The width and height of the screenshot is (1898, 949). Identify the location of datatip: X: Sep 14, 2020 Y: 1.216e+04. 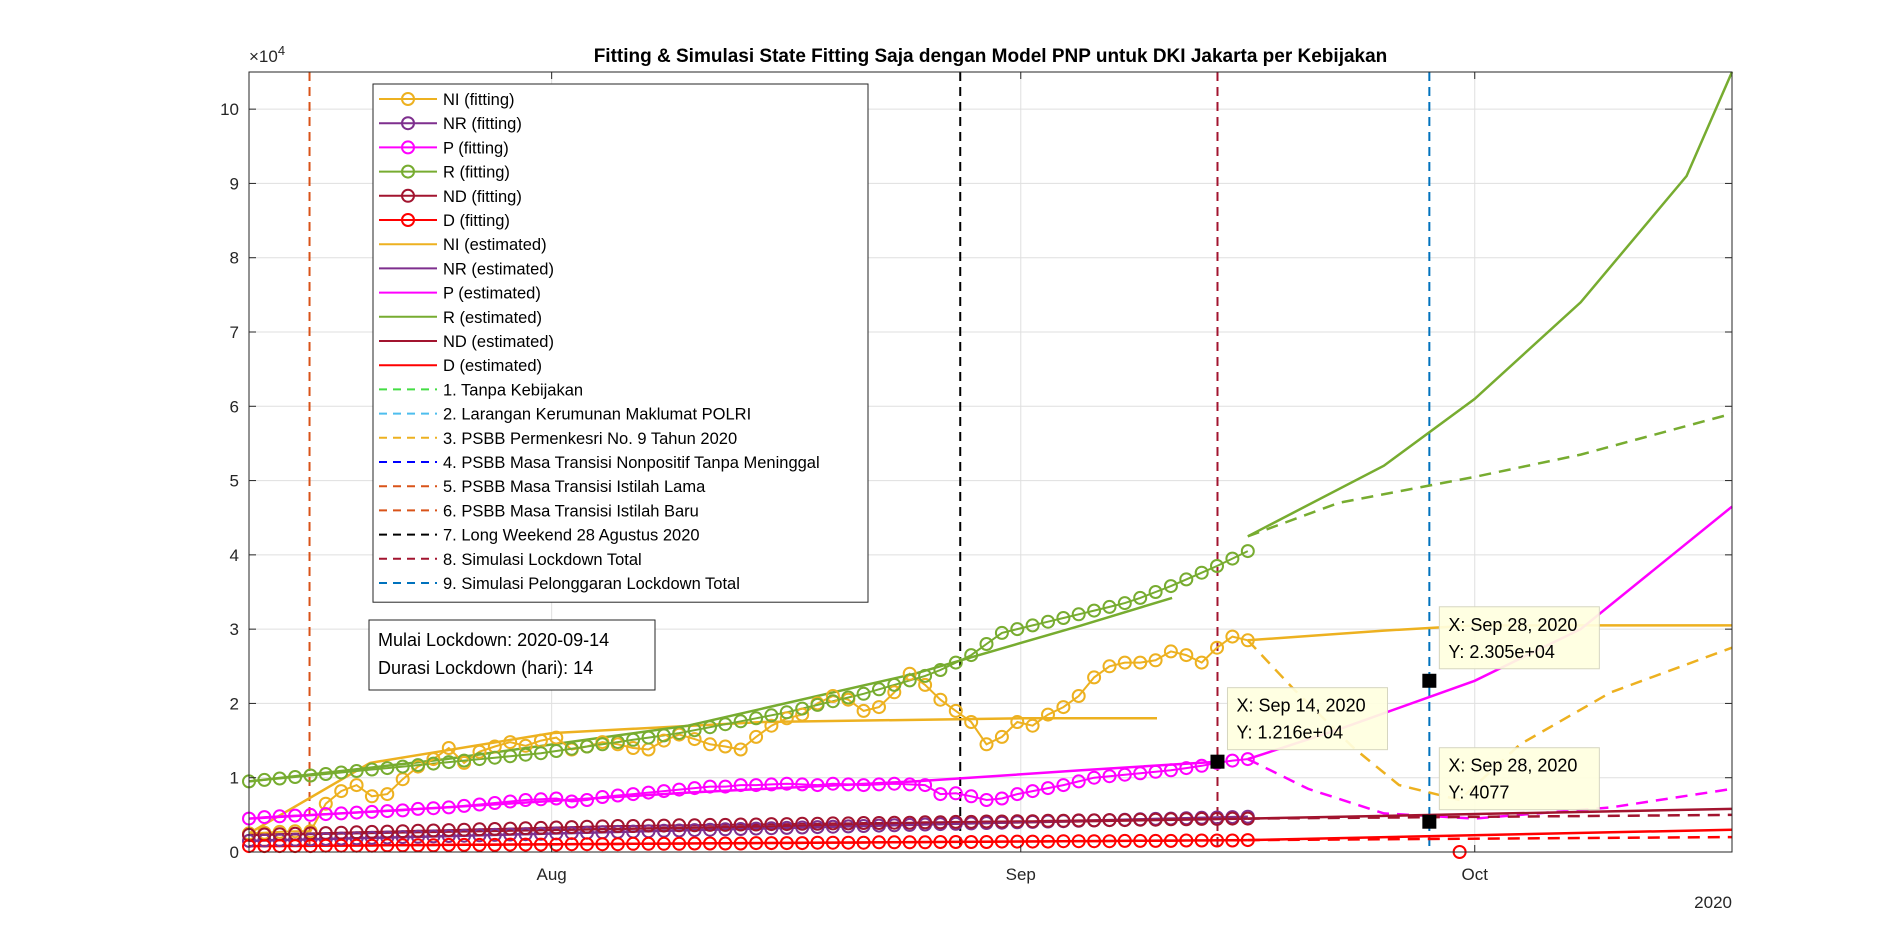
(1307, 719).